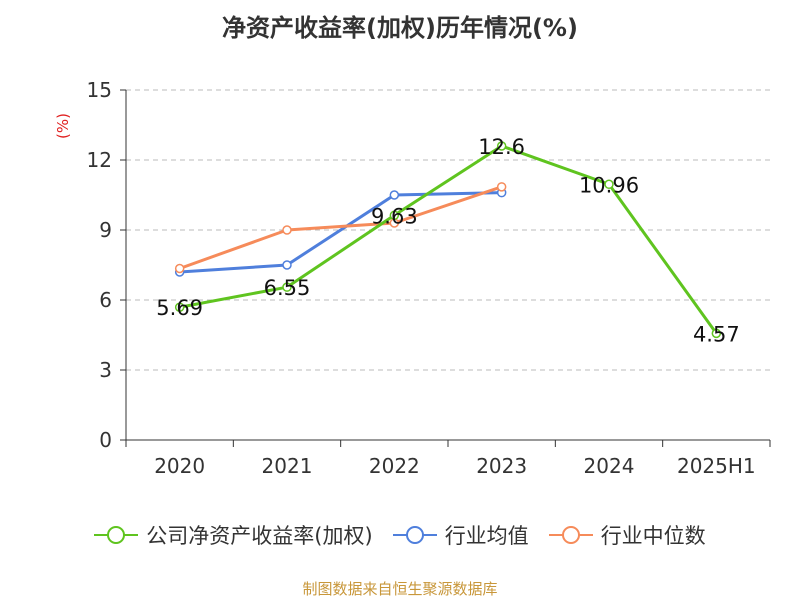  Describe the element at coordinates (570, 535) in the screenshot. I see `legend-marker-industry-median` at that location.